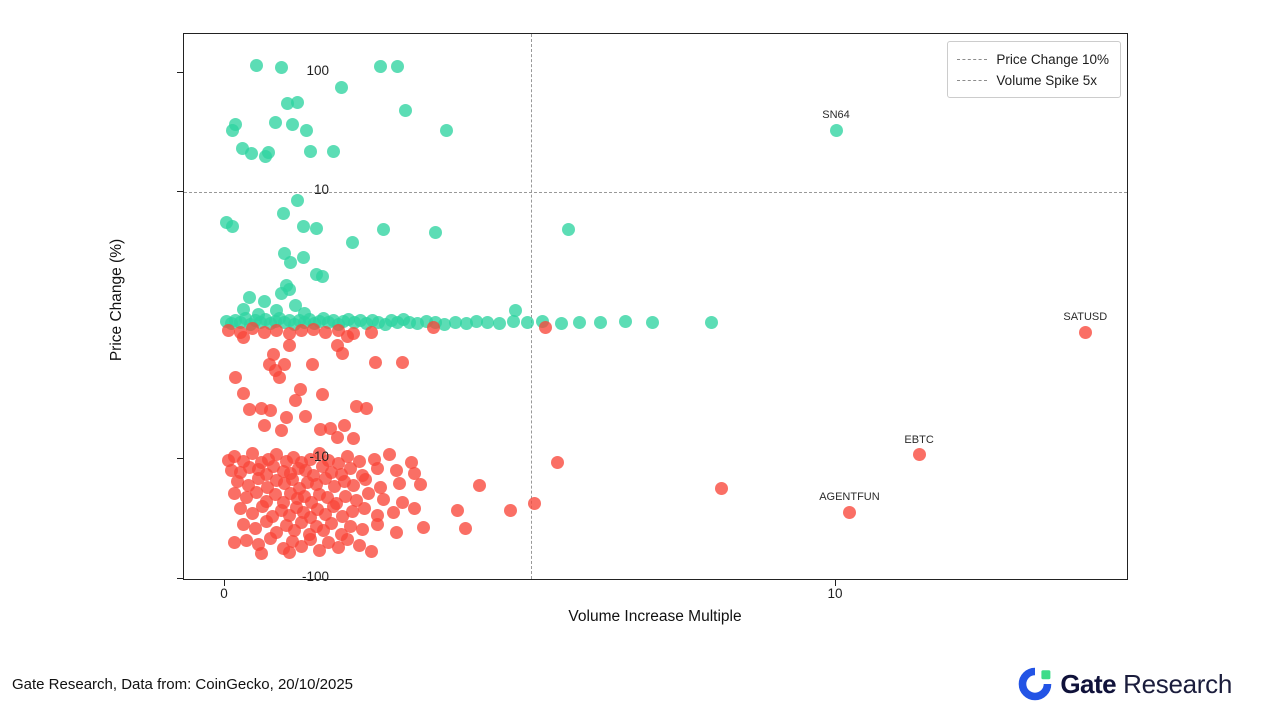 This screenshot has width=1280, height=724. Describe the element at coordinates (321, 189) in the screenshot. I see `y-tick-label: 10` at that location.